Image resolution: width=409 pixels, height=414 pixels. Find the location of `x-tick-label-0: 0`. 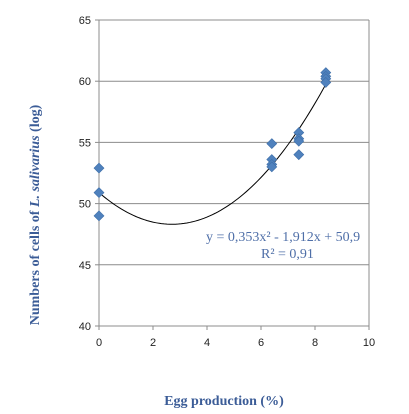

x-tick-label-0: 0 is located at coordinates (99, 343).